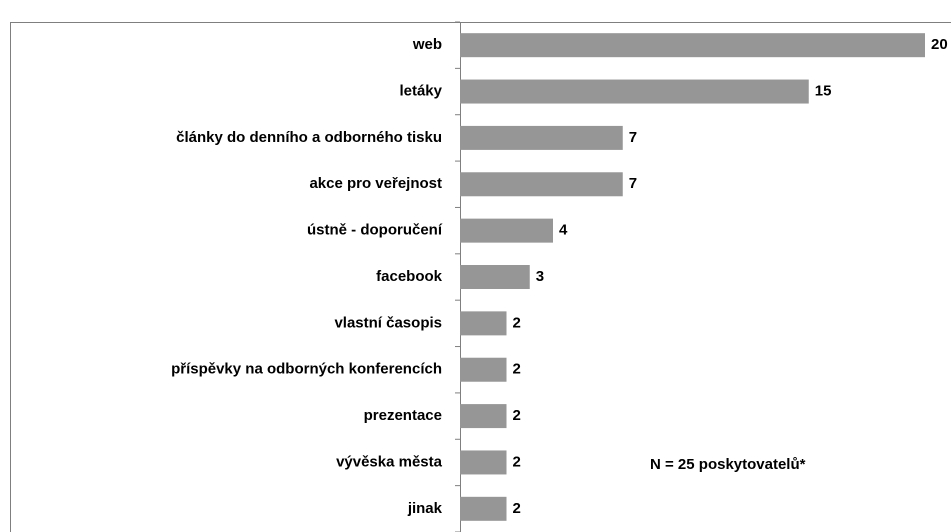 The width and height of the screenshot is (951, 532). I want to click on category-label: akce pro veřejnost, so click(375, 183).